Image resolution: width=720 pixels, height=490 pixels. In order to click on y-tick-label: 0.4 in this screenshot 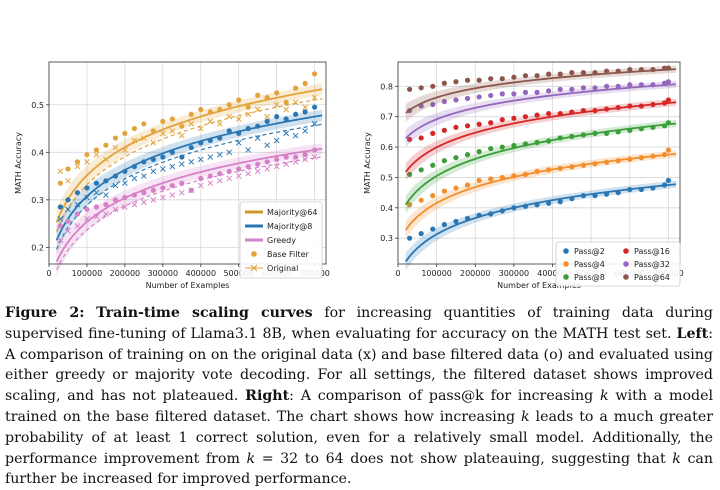, I will do `click(37, 152)`.